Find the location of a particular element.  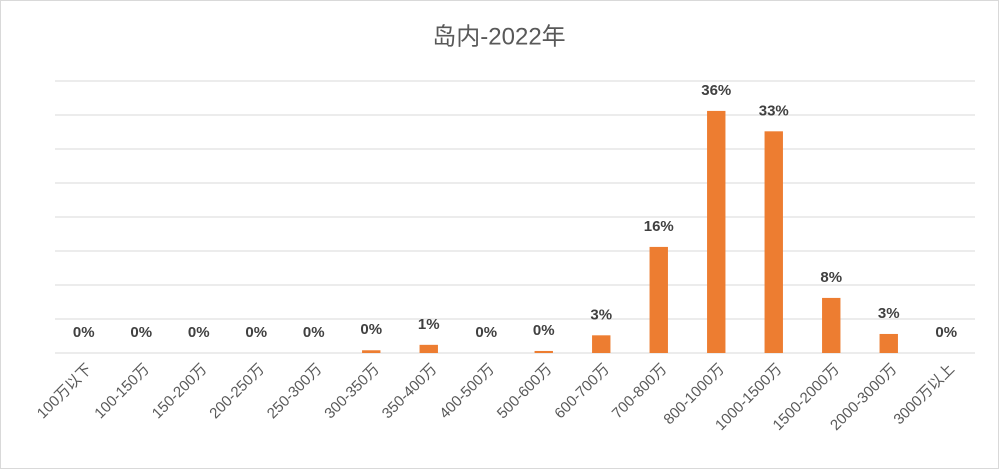

data-label: 36% is located at coordinates (716, 90).